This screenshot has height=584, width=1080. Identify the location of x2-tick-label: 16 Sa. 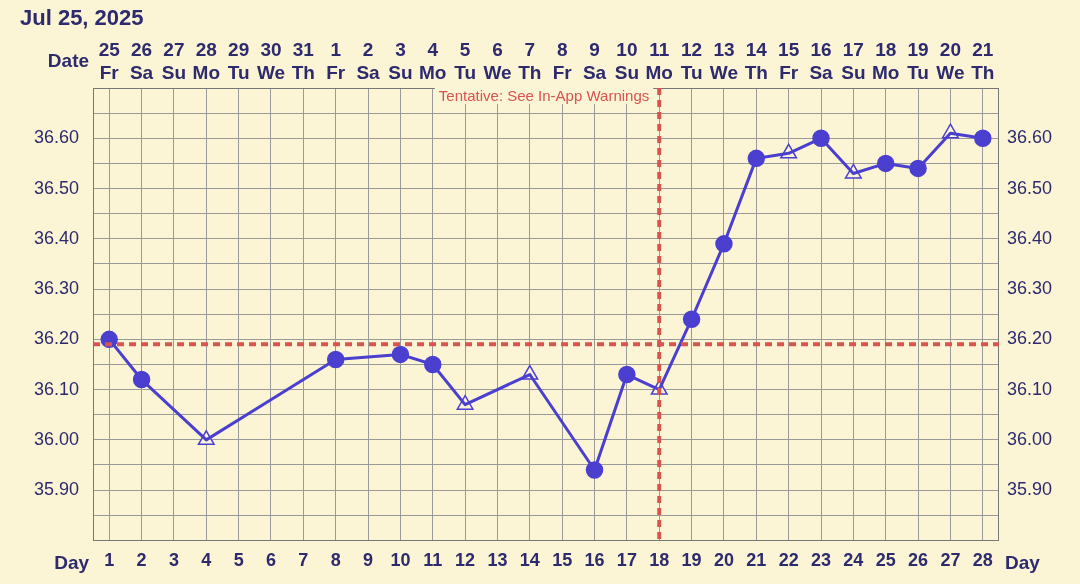
(821, 61).